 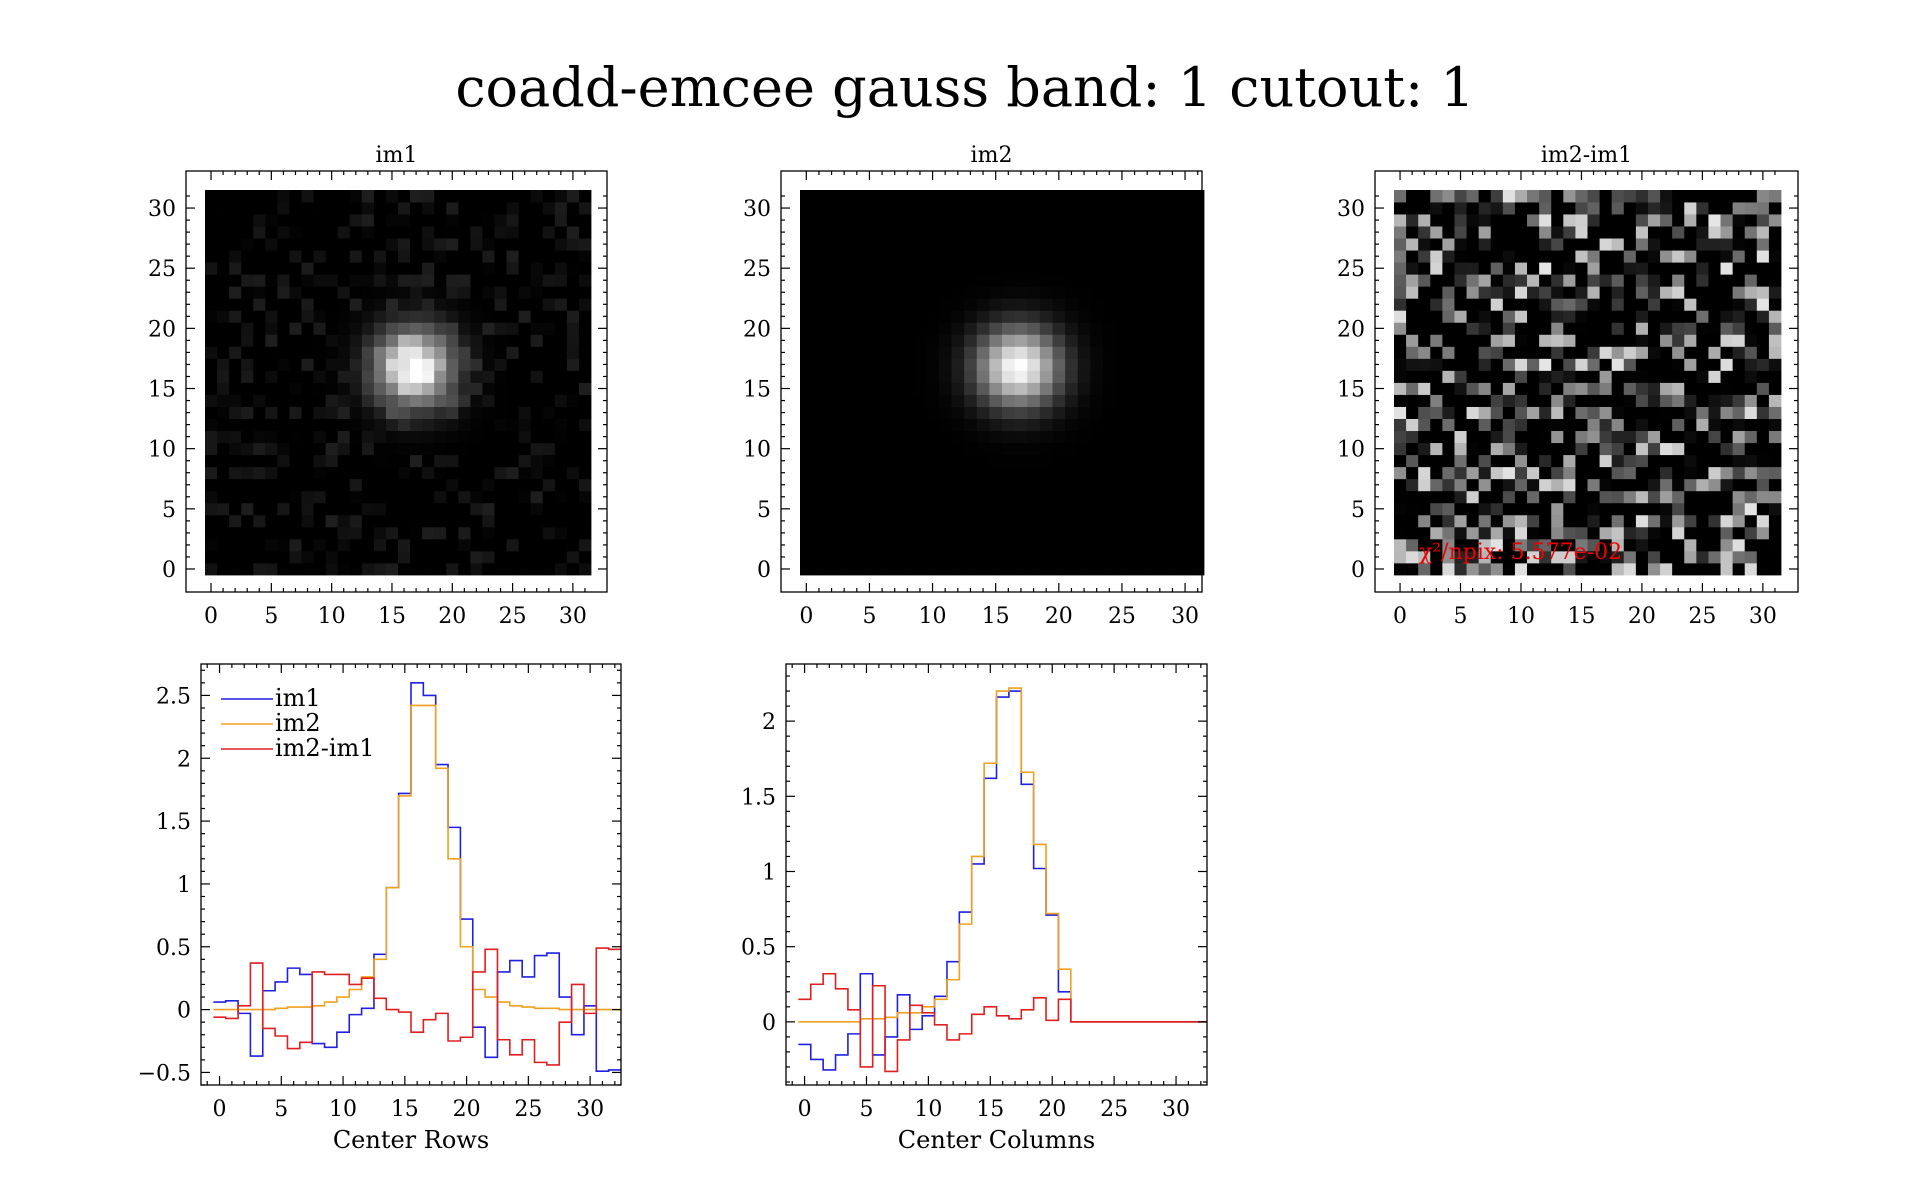 I want to click on x-tick-label: 20, so click(x=1052, y=1109).